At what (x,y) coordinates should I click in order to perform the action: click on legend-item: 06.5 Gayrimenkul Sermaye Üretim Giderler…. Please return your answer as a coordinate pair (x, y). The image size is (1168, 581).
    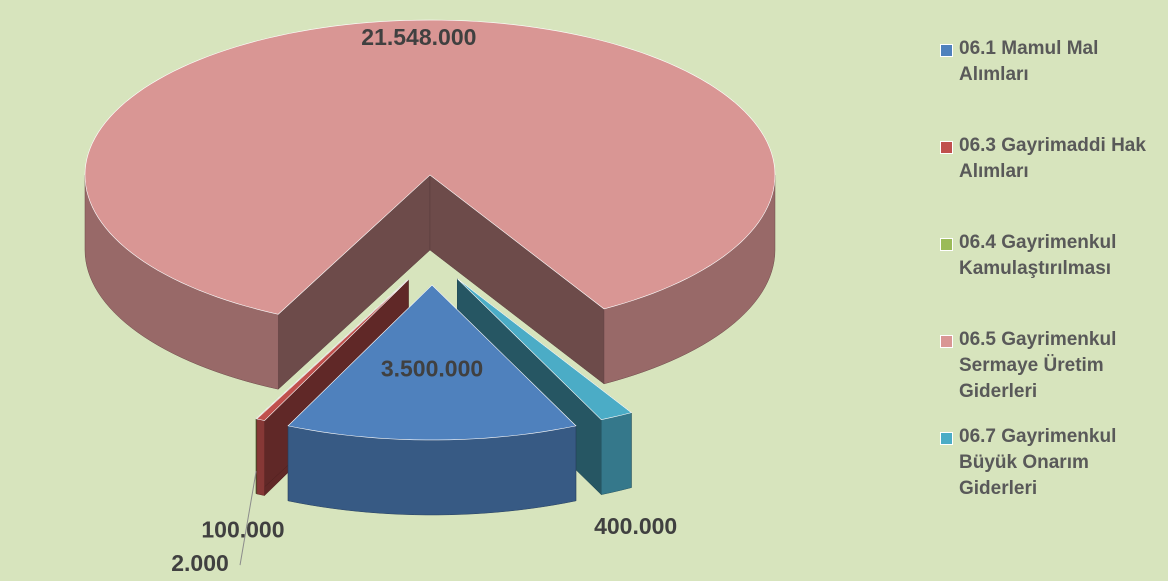
    Looking at the image, I should click on (1052, 375).